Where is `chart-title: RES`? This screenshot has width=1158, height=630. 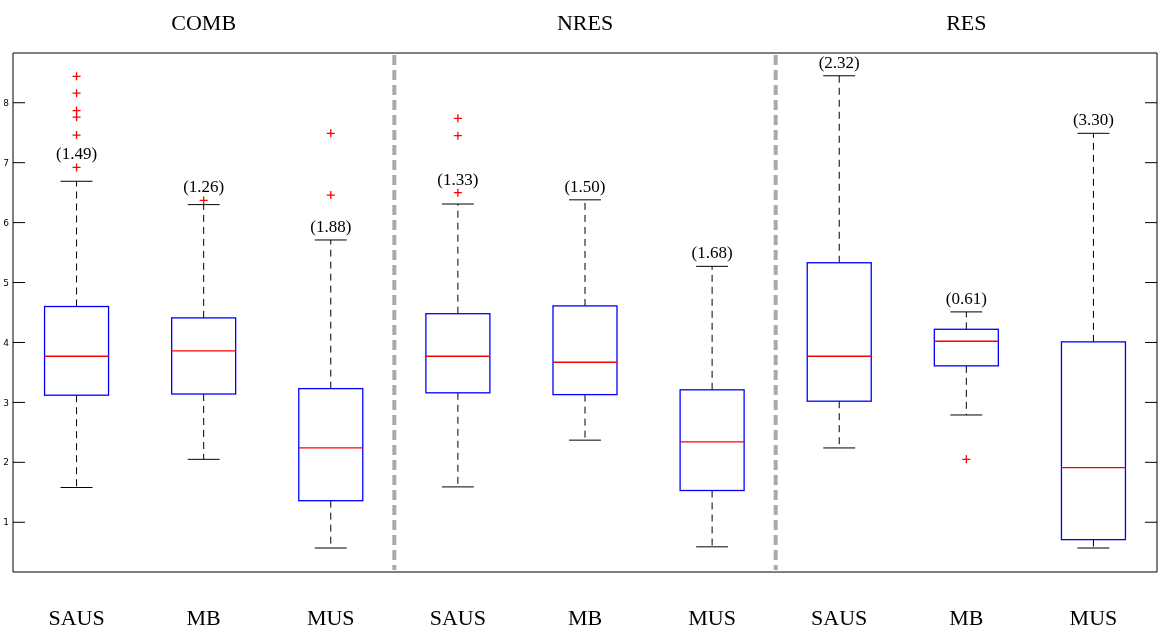
chart-title: RES is located at coordinates (966, 22).